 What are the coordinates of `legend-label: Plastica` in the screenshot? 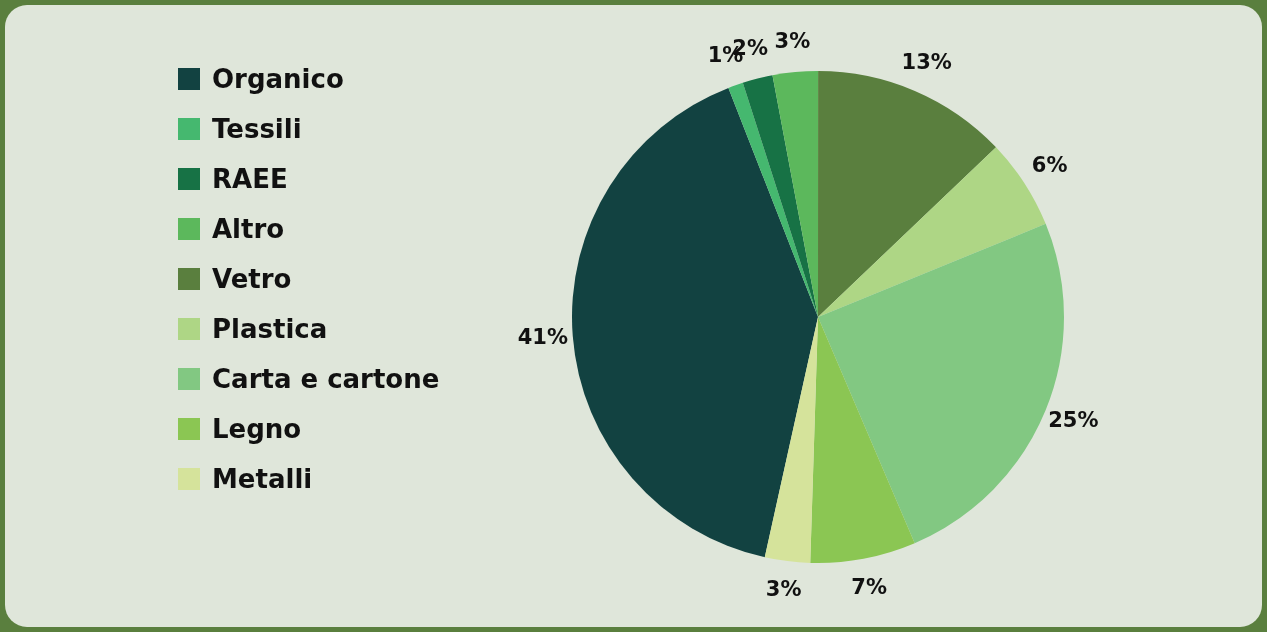 It's located at (270, 329).